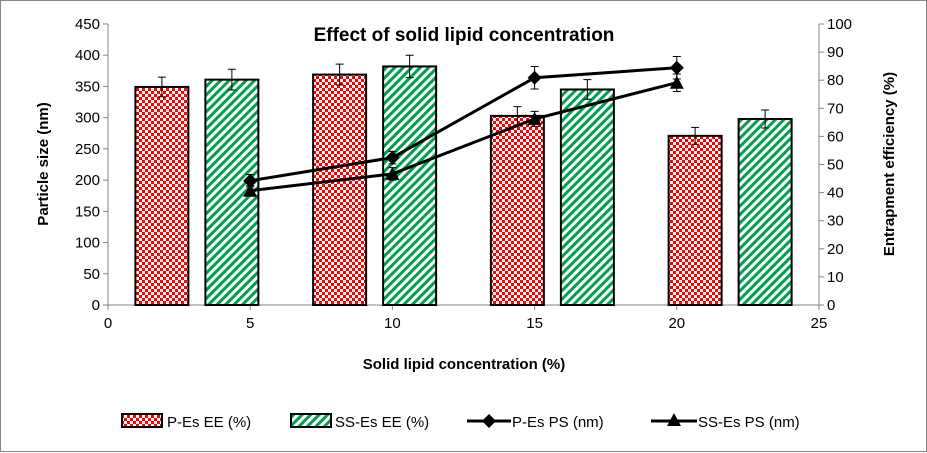 The width and height of the screenshot is (927, 453). Describe the element at coordinates (889, 164) in the screenshot. I see `y2-axis-label: Entrapment efficiency (%)` at that location.